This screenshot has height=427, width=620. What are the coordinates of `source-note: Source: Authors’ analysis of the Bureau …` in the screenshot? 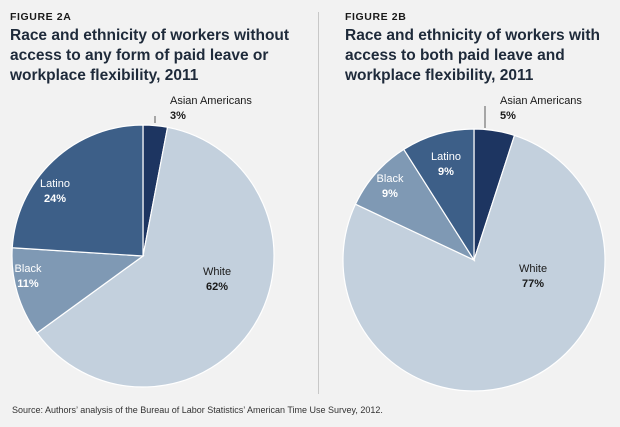 It's located at (197, 410).